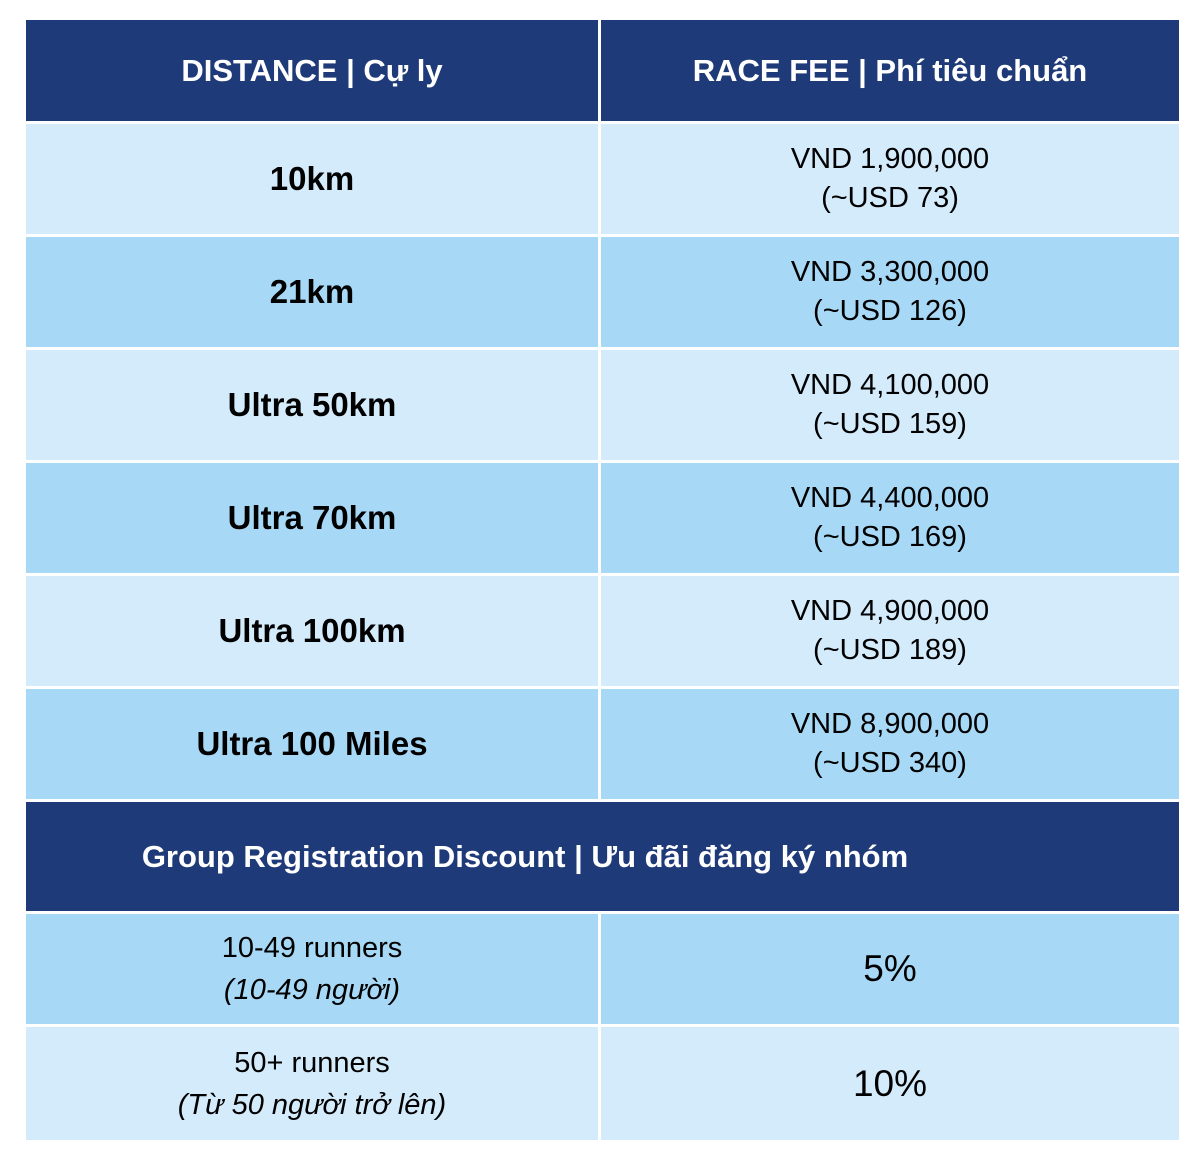 The height and width of the screenshot is (1163, 1200). I want to click on fee-usd: (~USD 126), so click(890, 311).